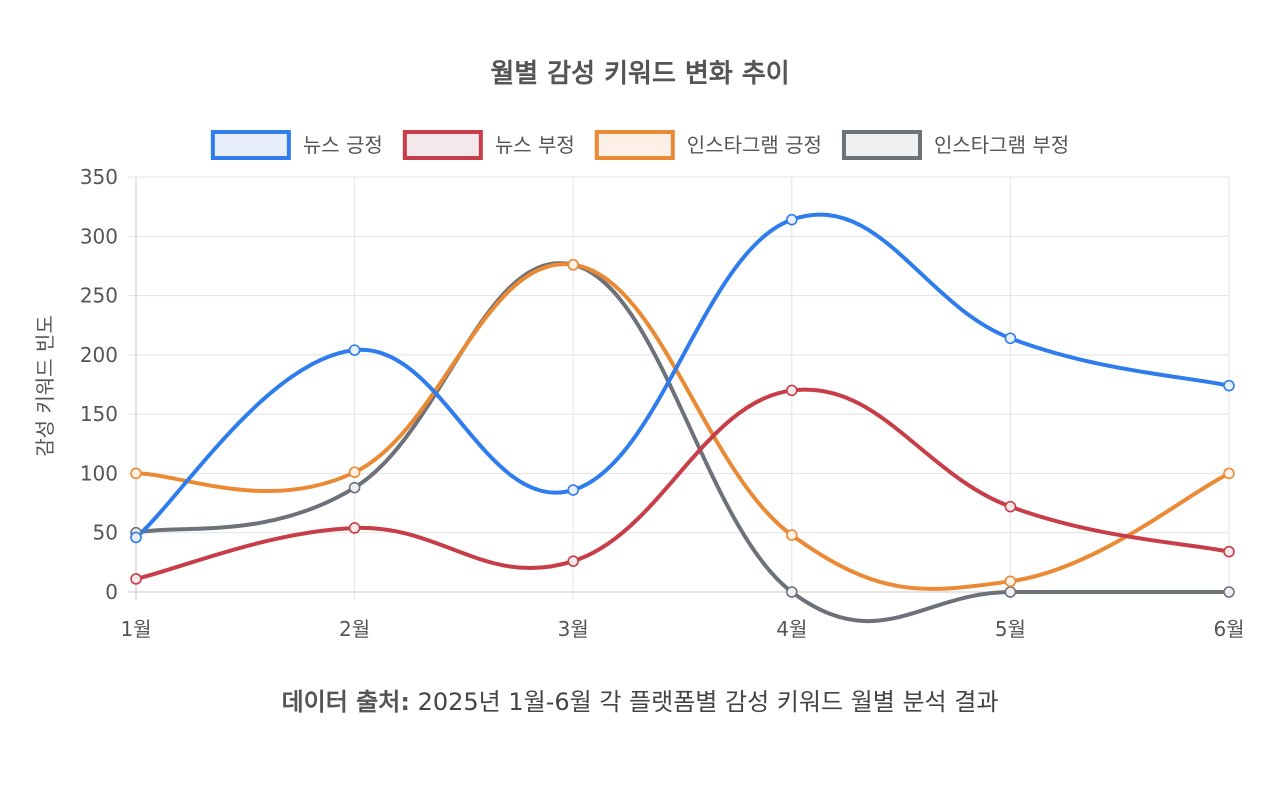 The width and height of the screenshot is (1280, 785). I want to click on legend-label: 인스타그램 부정, so click(1001, 145).